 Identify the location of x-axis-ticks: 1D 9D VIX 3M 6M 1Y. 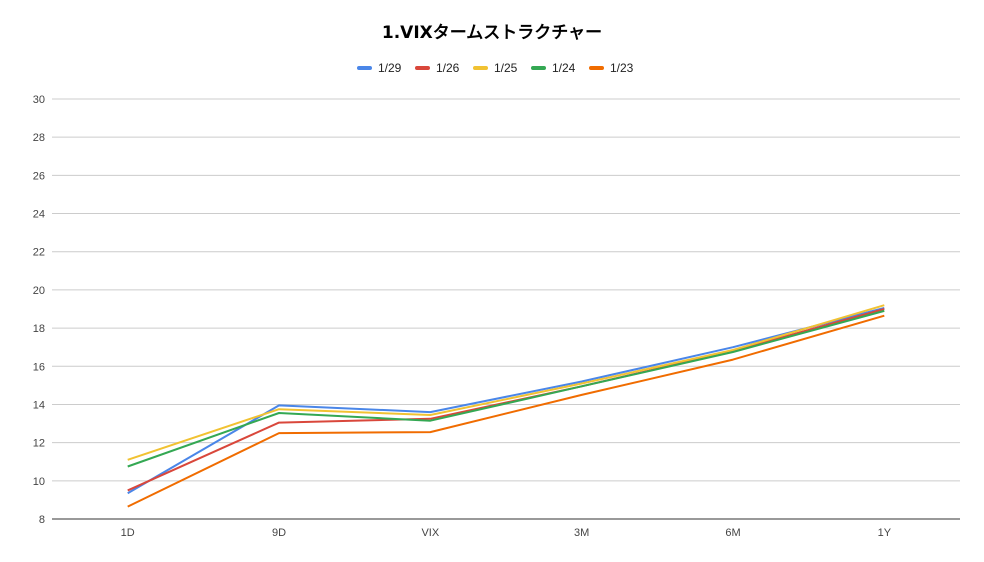
(506, 533).